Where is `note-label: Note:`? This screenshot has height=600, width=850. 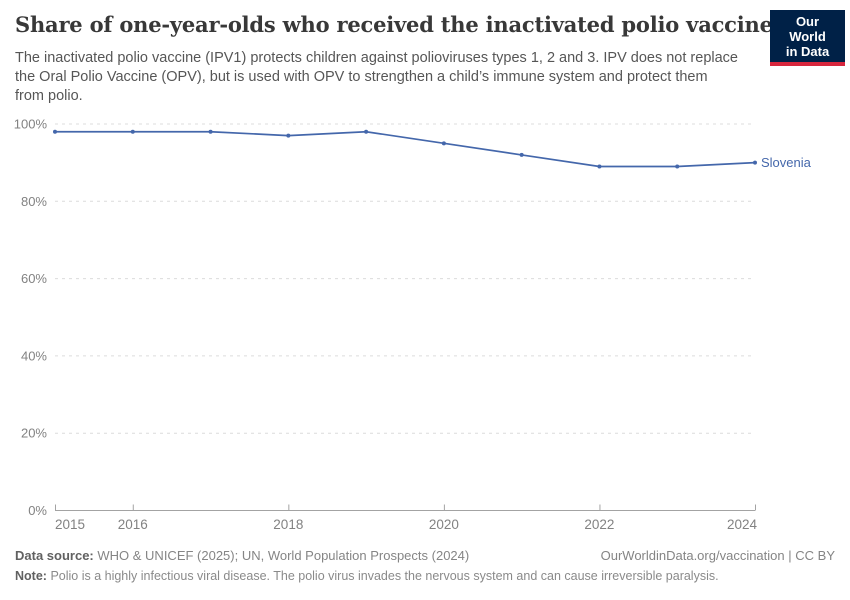 note-label: Note: is located at coordinates (31, 576).